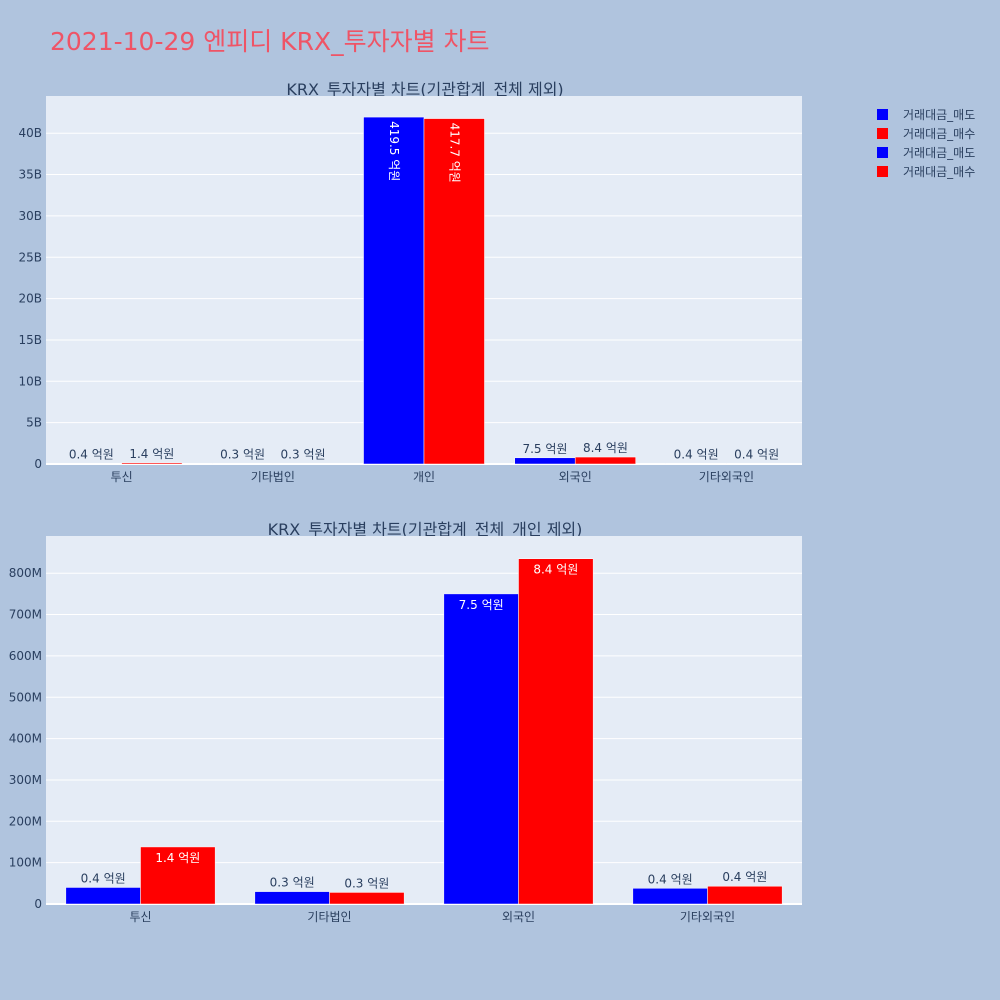 The height and width of the screenshot is (1000, 1000). Describe the element at coordinates (25, 780) in the screenshot. I see `y-tick-label: 300M` at that location.